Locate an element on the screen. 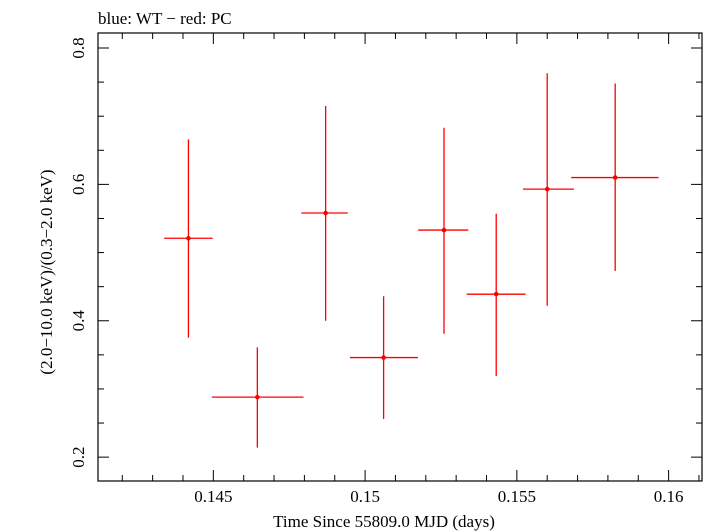 The height and width of the screenshot is (532, 705). x-tick-label: 0.15 is located at coordinates (365, 496).